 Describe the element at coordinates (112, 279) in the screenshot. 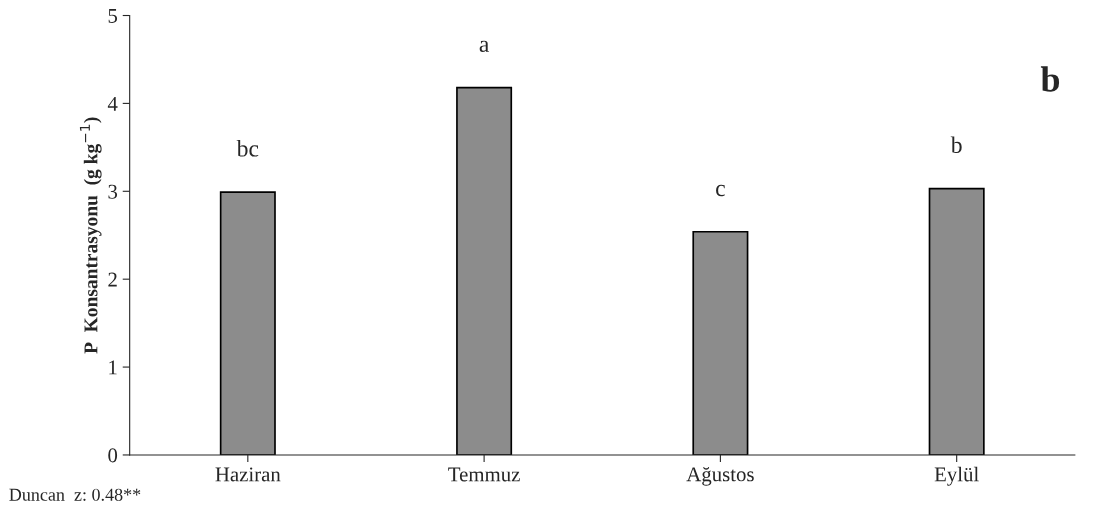

I see `y-tick-label: 2` at that location.